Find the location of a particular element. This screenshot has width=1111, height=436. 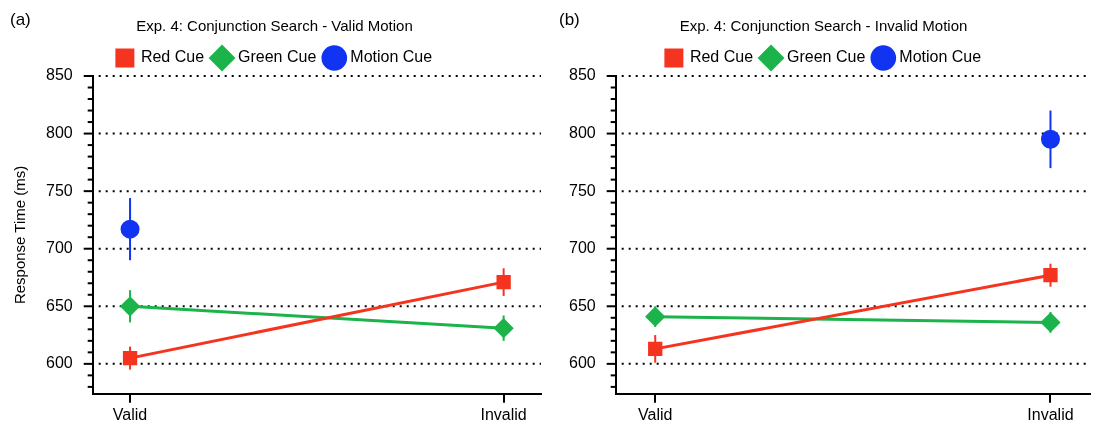

text: (a) is located at coordinates (20, 20).